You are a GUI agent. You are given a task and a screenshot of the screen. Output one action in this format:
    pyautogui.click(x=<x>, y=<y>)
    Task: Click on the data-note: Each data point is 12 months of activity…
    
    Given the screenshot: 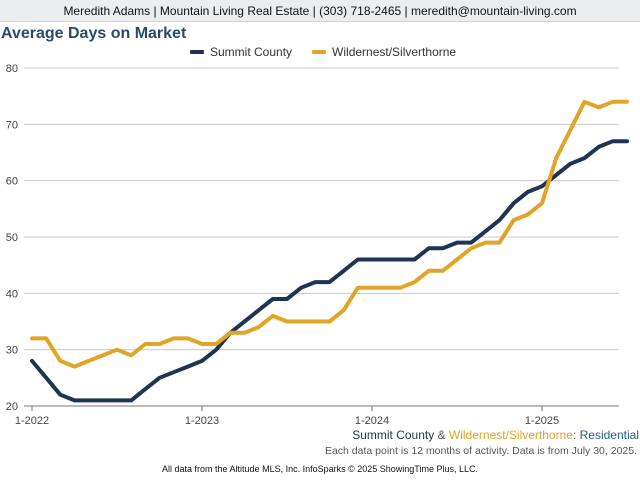 What is the action you would take?
    pyautogui.click(x=480, y=451)
    